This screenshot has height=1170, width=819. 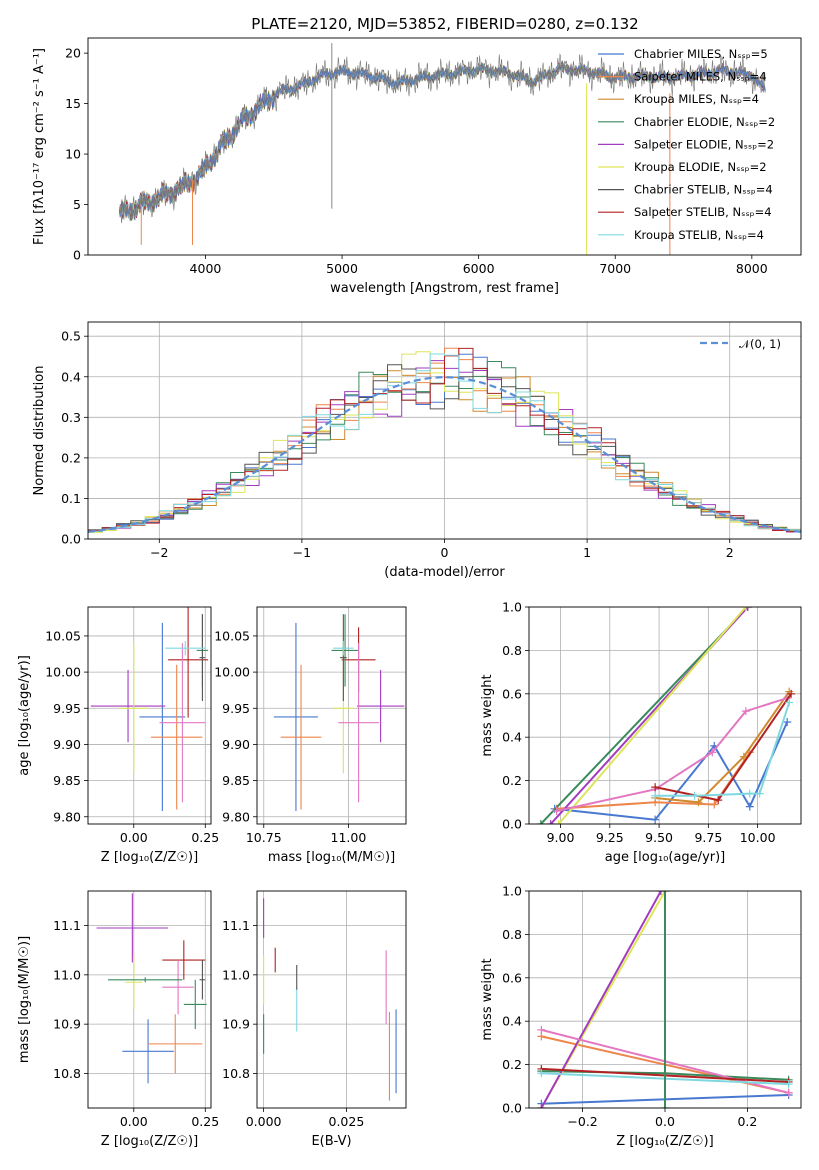 I want to click on x-tick-label: 6000, so click(x=479, y=268).